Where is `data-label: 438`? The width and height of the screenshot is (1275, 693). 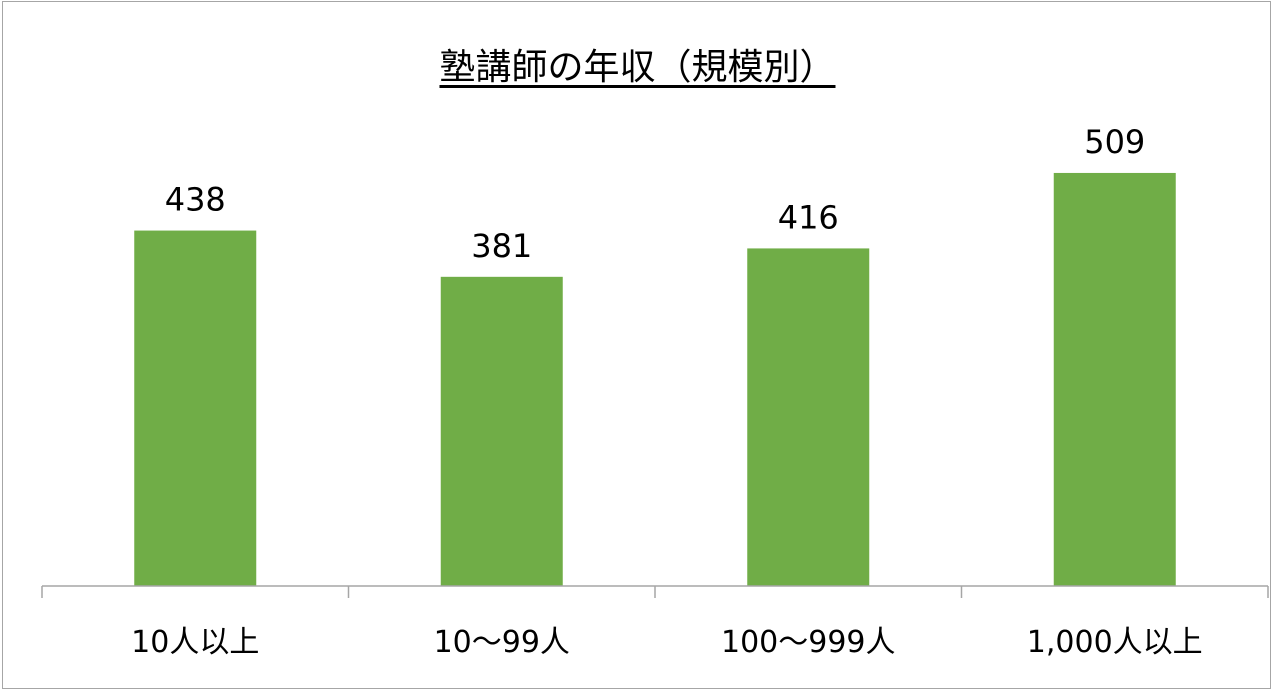
data-label: 438 is located at coordinates (195, 200).